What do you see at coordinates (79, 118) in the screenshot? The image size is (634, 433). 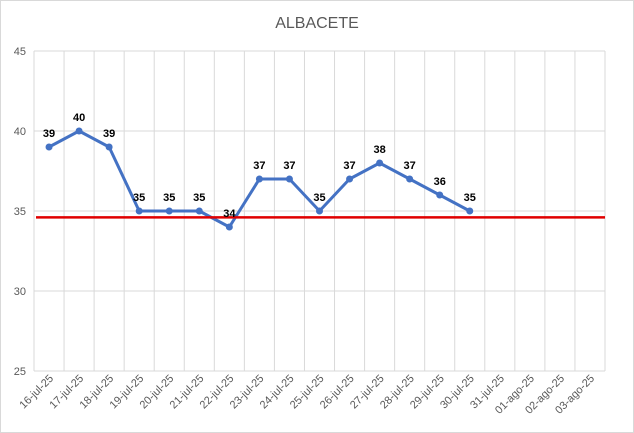 I see `data-label: 40` at bounding box center [79, 118].